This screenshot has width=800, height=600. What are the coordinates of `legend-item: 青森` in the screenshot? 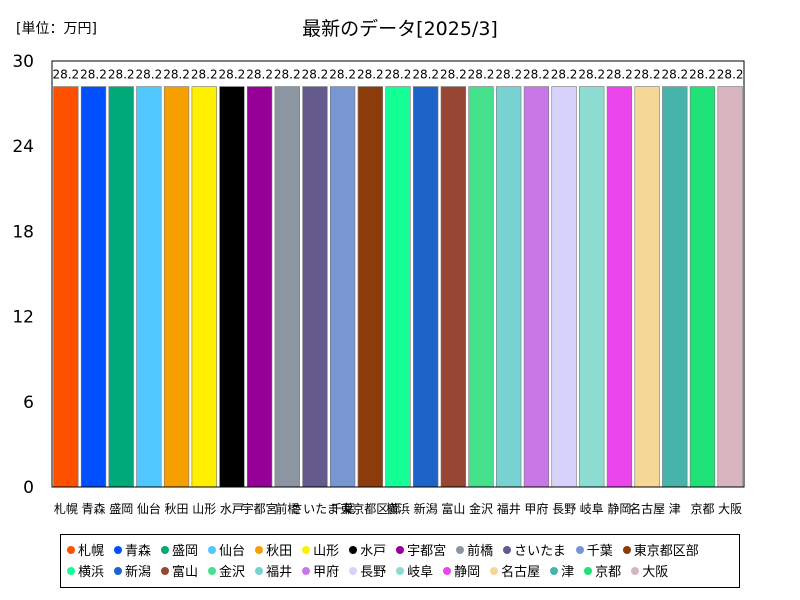 It's located at (132, 549).